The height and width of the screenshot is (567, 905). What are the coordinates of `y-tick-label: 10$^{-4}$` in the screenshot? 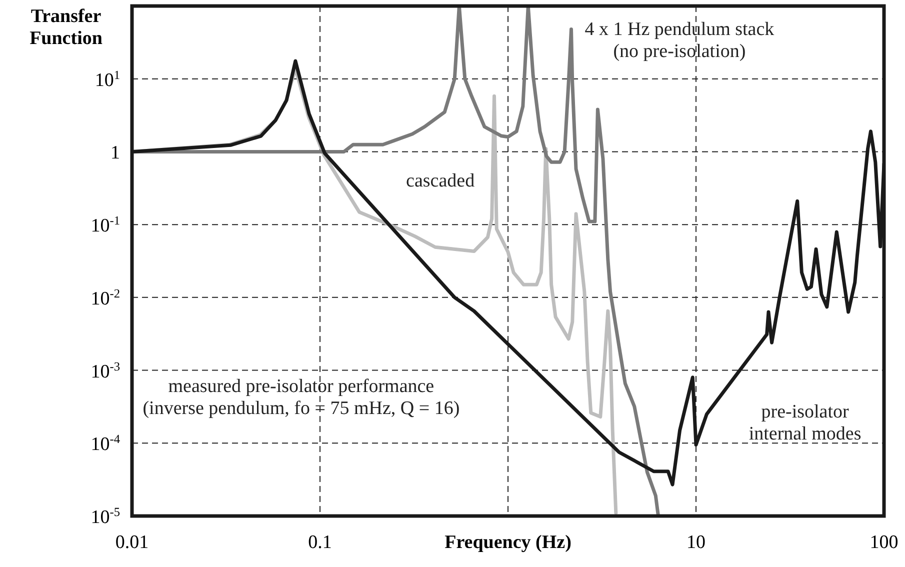 It's located at (105, 444).